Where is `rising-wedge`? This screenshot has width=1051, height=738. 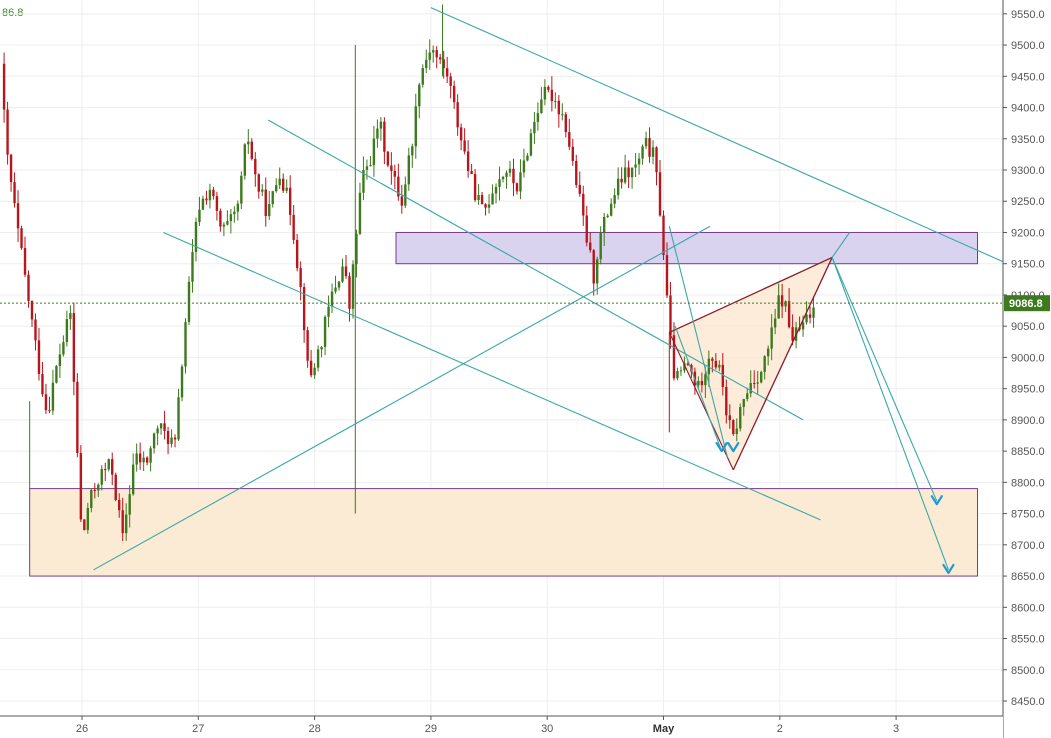
rising-wedge is located at coordinates (750, 363).